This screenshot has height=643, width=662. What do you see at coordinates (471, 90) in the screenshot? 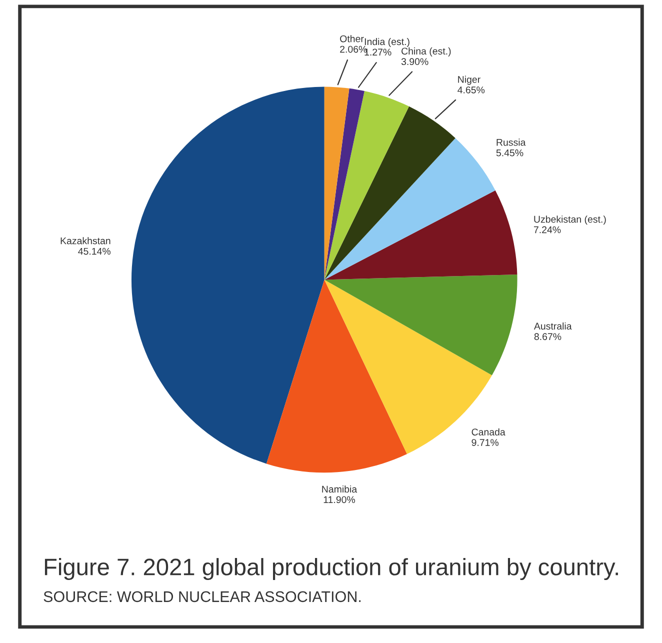
I see `data-label: 4.65%` at bounding box center [471, 90].